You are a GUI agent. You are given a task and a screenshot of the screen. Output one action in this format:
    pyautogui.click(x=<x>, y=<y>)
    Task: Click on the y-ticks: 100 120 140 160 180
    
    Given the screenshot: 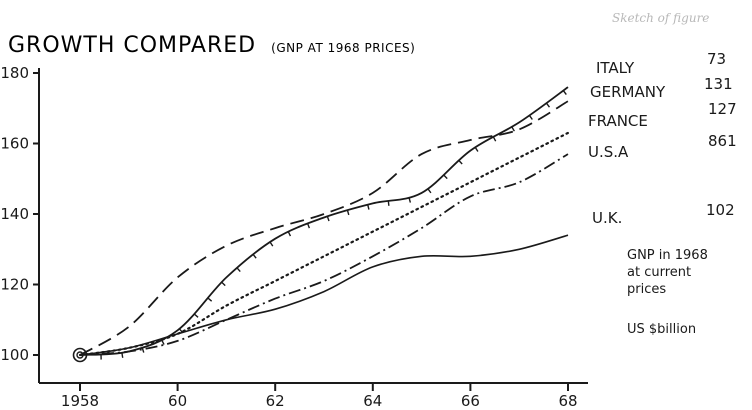 What is the action you would take?
    pyautogui.click(x=19, y=214)
    